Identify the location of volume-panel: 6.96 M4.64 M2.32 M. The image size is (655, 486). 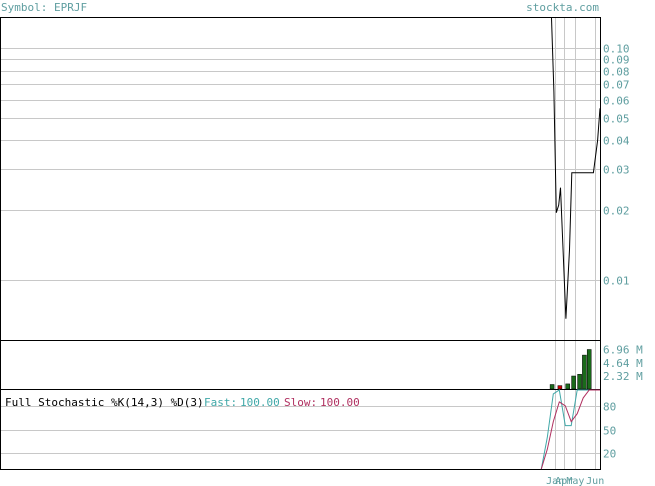
(321, 365).